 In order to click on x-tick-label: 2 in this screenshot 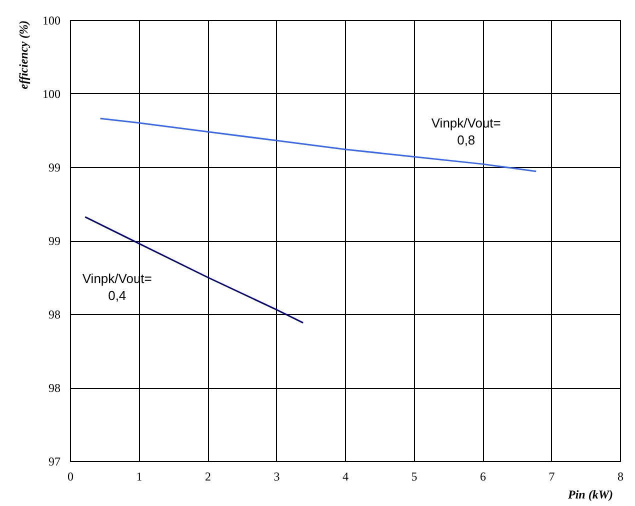, I will do `click(208, 477)`.